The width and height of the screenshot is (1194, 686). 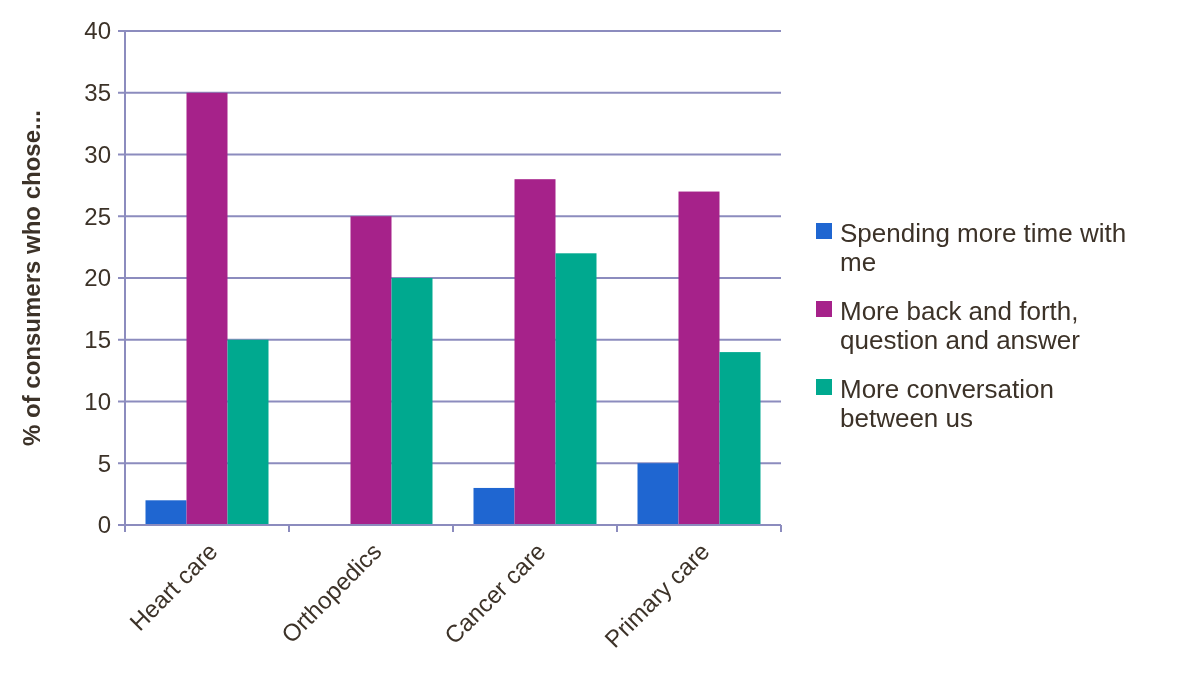 I want to click on y-tick-label: 5, so click(x=104, y=463).